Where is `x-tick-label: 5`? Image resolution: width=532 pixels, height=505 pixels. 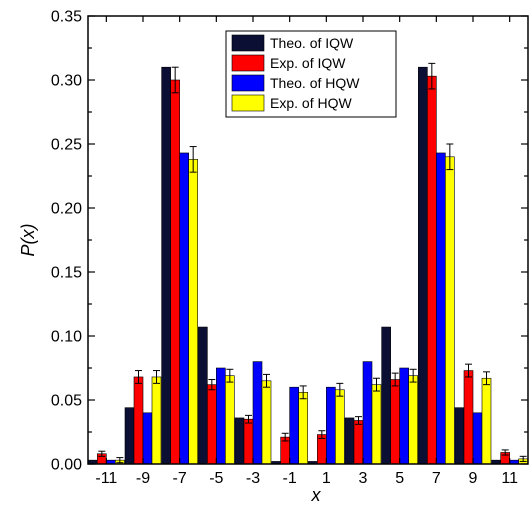
x-tick-label: 5 is located at coordinates (399, 478).